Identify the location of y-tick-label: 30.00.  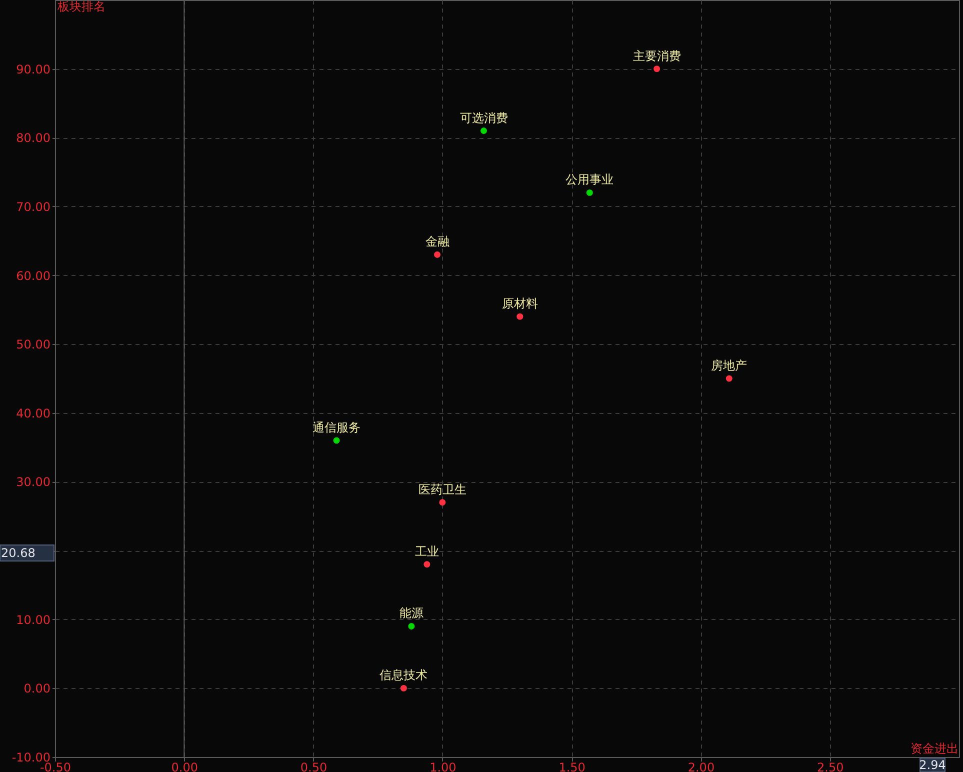
(33, 482).